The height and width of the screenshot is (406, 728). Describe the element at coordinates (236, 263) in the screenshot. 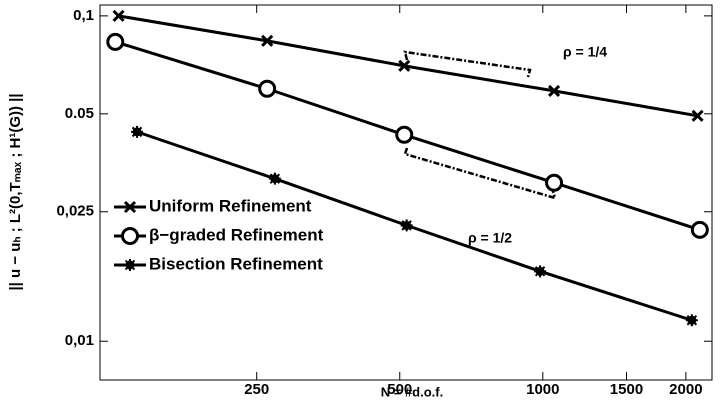

I see `legend-label: Bisection Refinement` at that location.